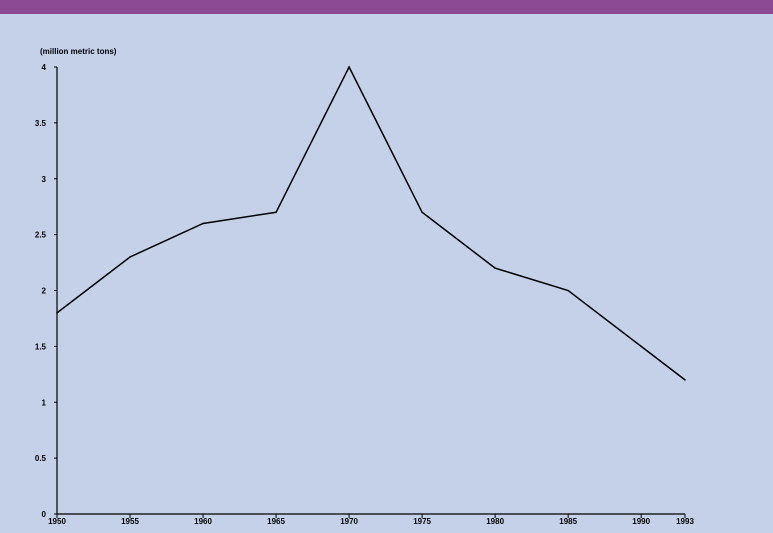 The image size is (773, 533). What do you see at coordinates (44, 67) in the screenshot?
I see `y-tick-label: 4` at bounding box center [44, 67].